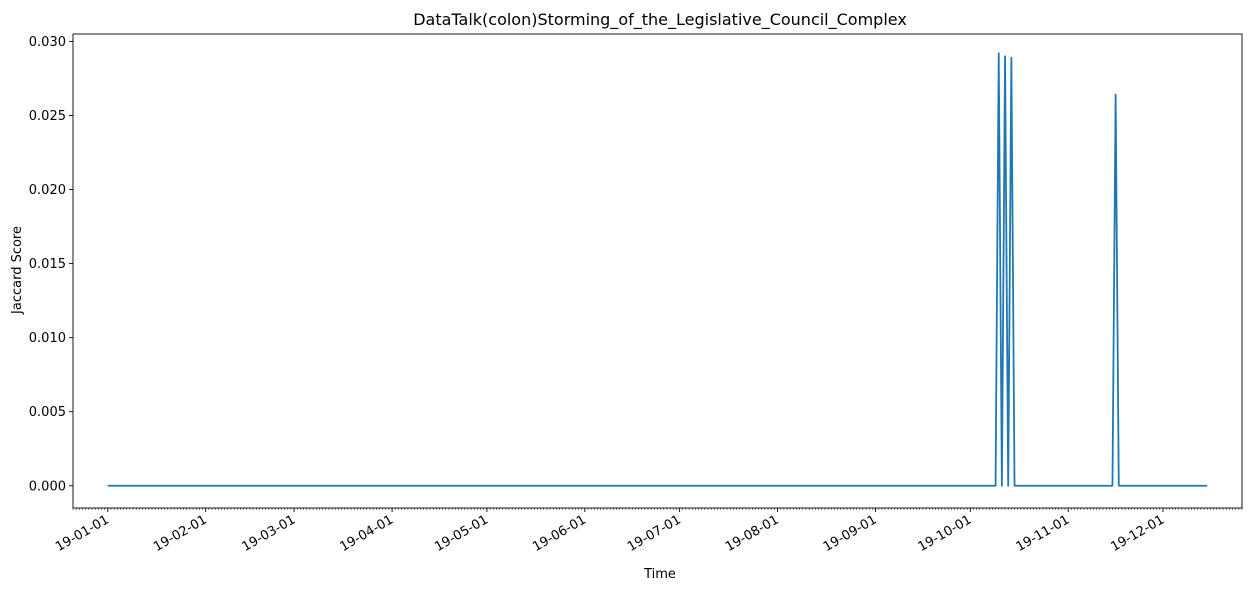 The image size is (1251, 591). What do you see at coordinates (47, 412) in the screenshot?
I see `y-tick-label: 0.005` at bounding box center [47, 412].